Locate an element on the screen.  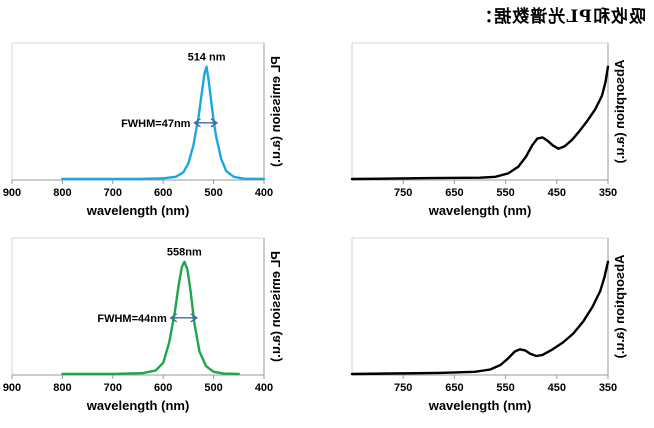
peak-label: 558nm is located at coordinates (184, 253).